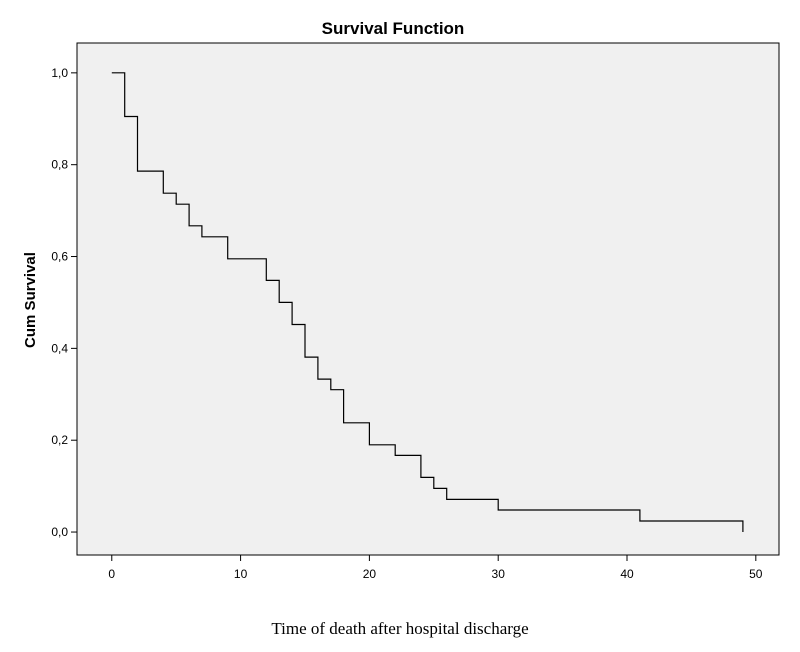 The image size is (800, 652). Describe the element at coordinates (59, 440) in the screenshot. I see `y-tick-label: 0,2` at that location.